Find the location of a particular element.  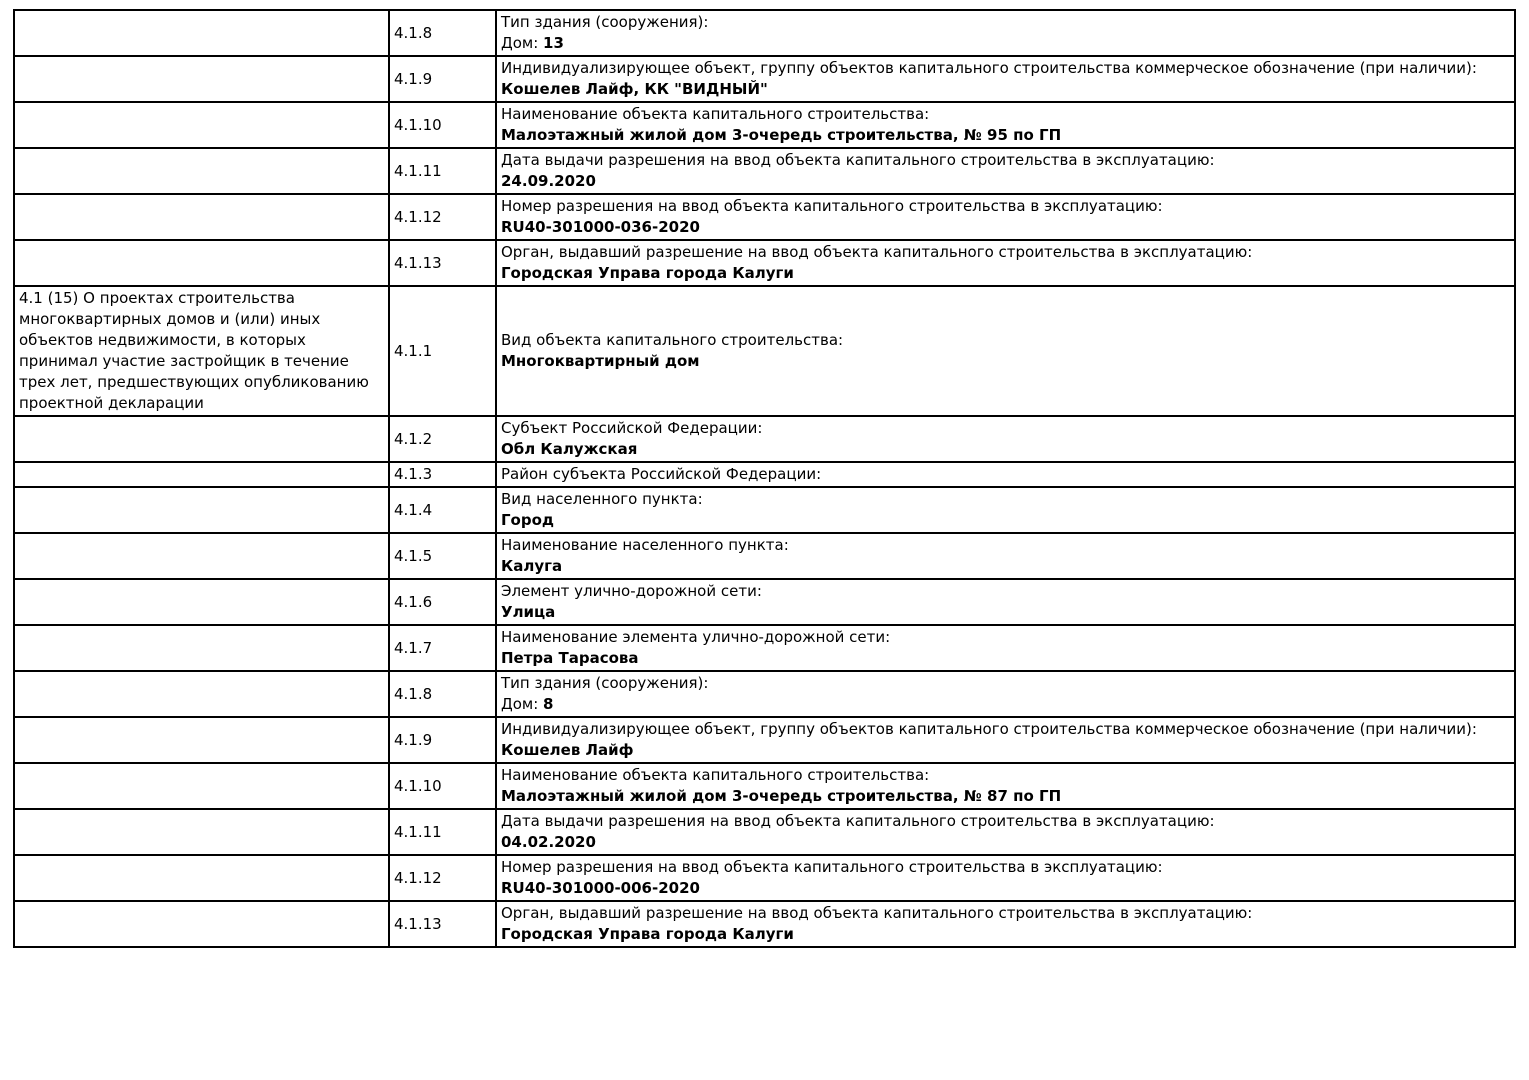

field-value-text: Многоквартирный дом is located at coordinates (600, 361).